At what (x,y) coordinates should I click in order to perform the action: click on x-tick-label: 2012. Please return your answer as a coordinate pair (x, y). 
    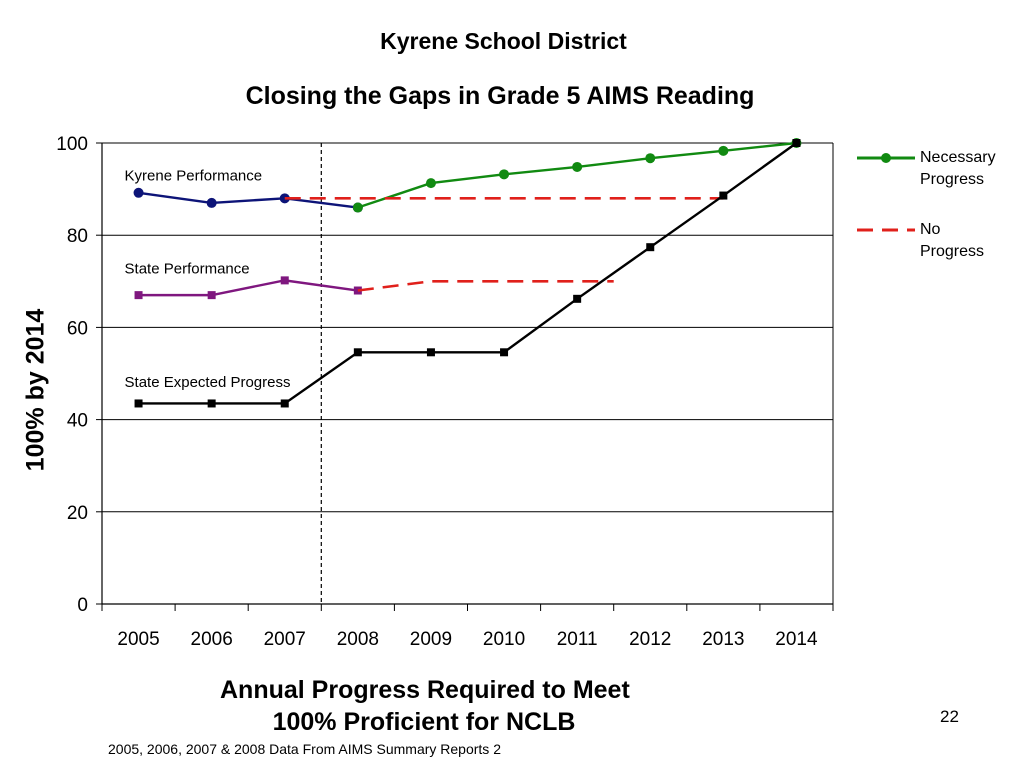
    Looking at the image, I should click on (650, 639).